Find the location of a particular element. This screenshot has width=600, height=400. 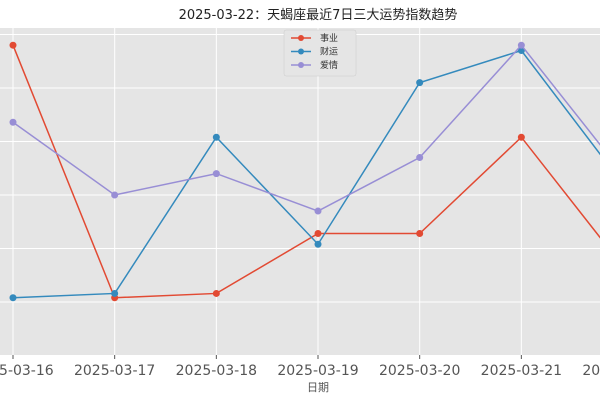

x-tick-label: 2025-03-20 is located at coordinates (419, 371).